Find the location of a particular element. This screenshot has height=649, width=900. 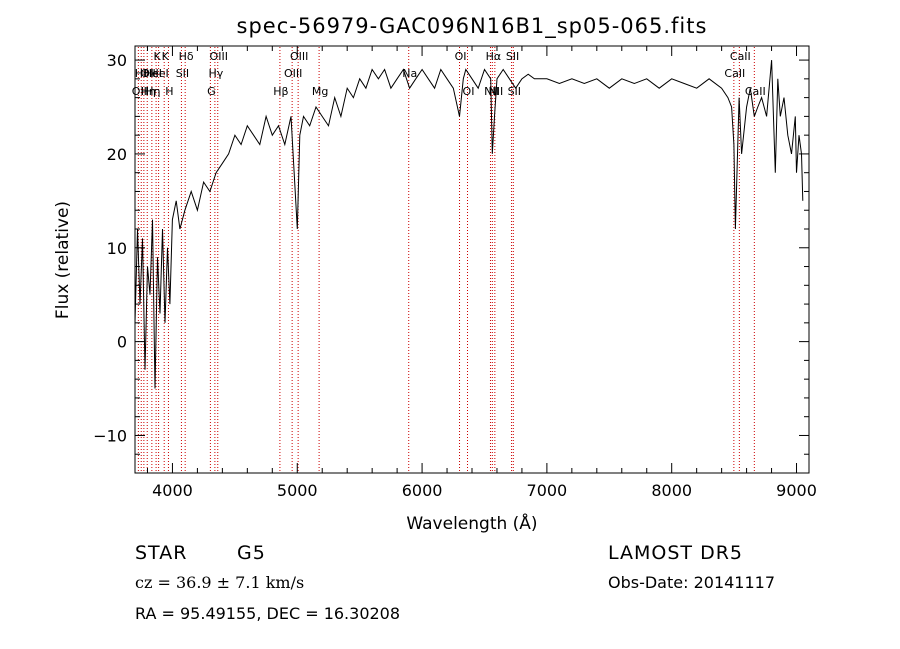

object-type: STAR is located at coordinates (161, 553).